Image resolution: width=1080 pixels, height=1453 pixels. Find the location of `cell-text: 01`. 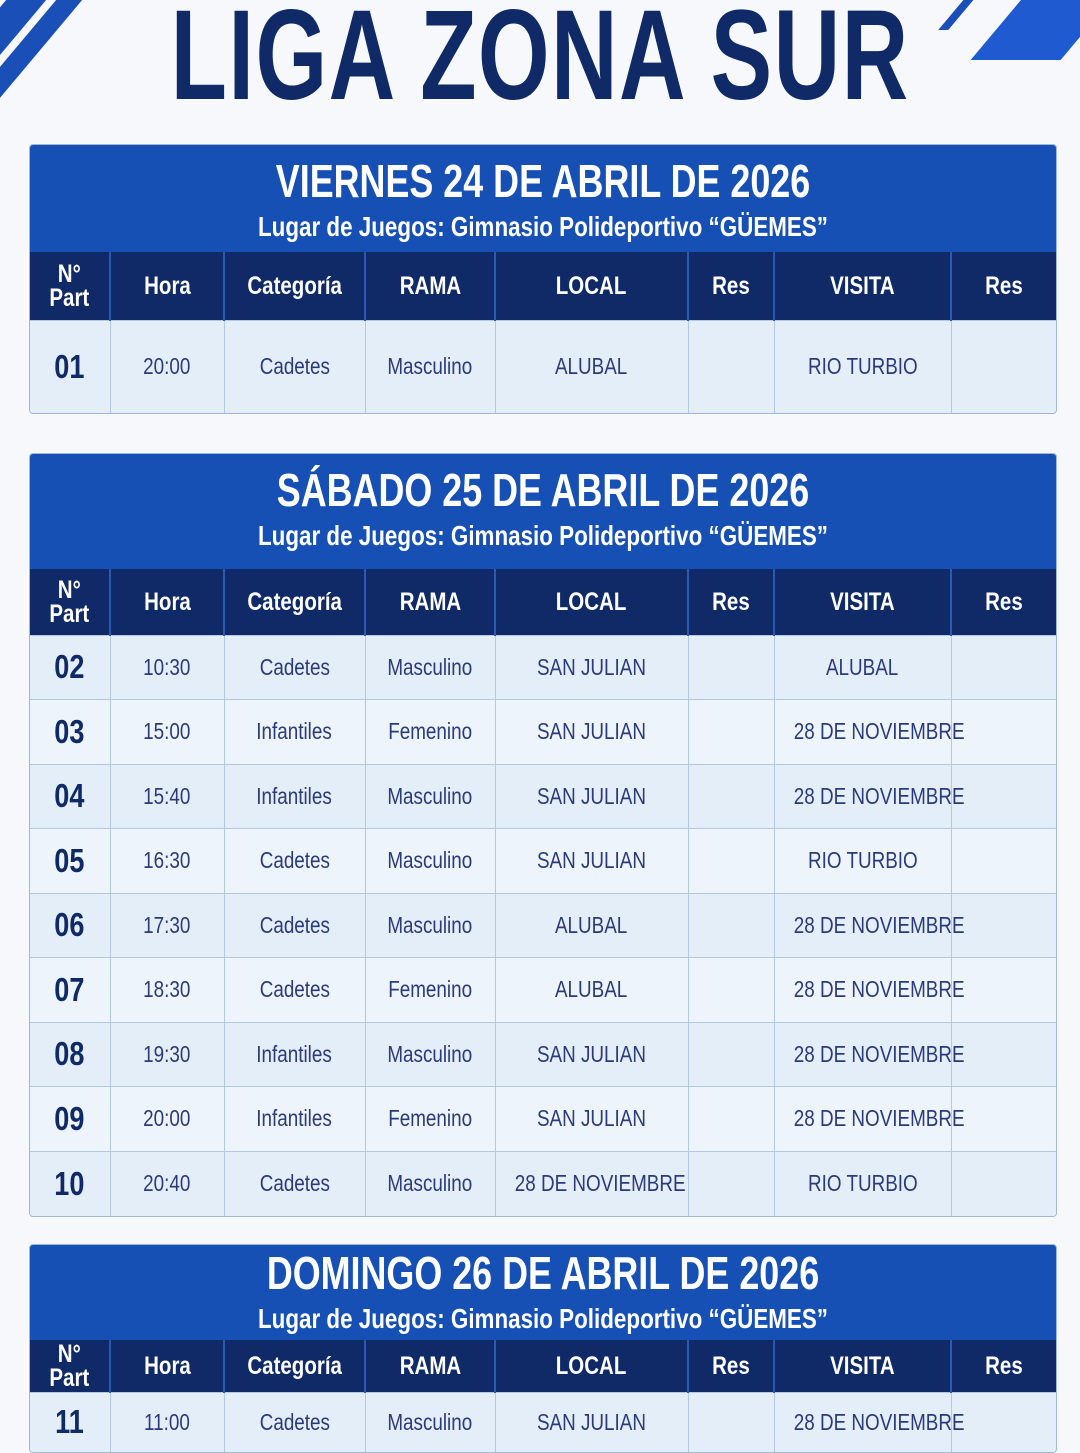

cell-text: 01 is located at coordinates (69, 366).